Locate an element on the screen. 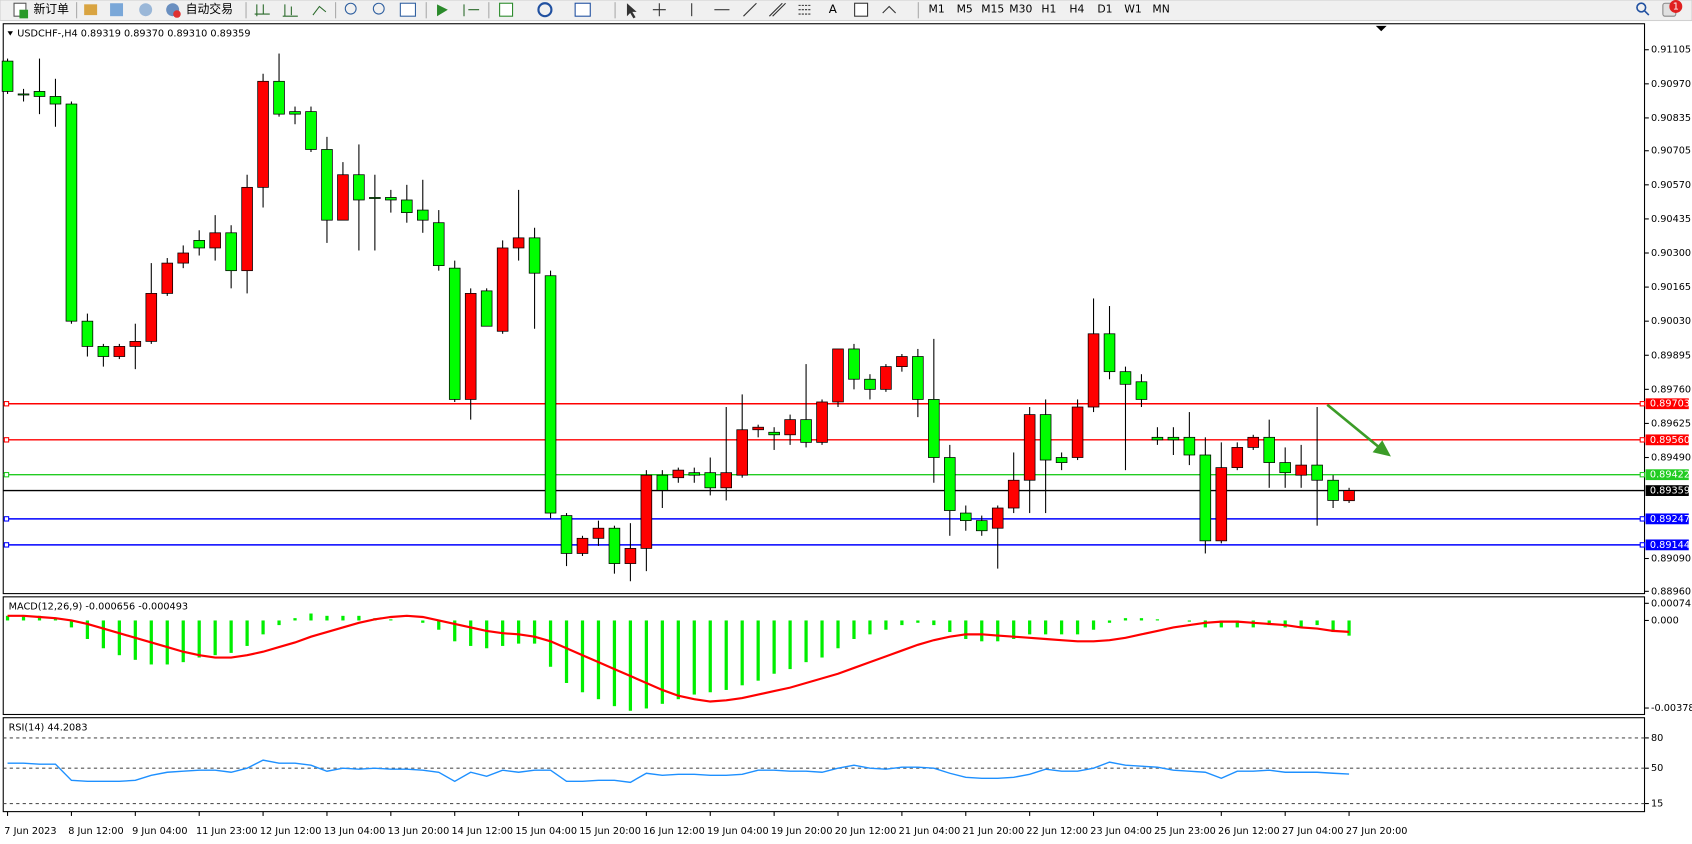 The image size is (1692, 844). timeframe-bar: M1 M5 M15 M30 H1 H4 D1 W1 MN is located at coordinates (1049, 9).